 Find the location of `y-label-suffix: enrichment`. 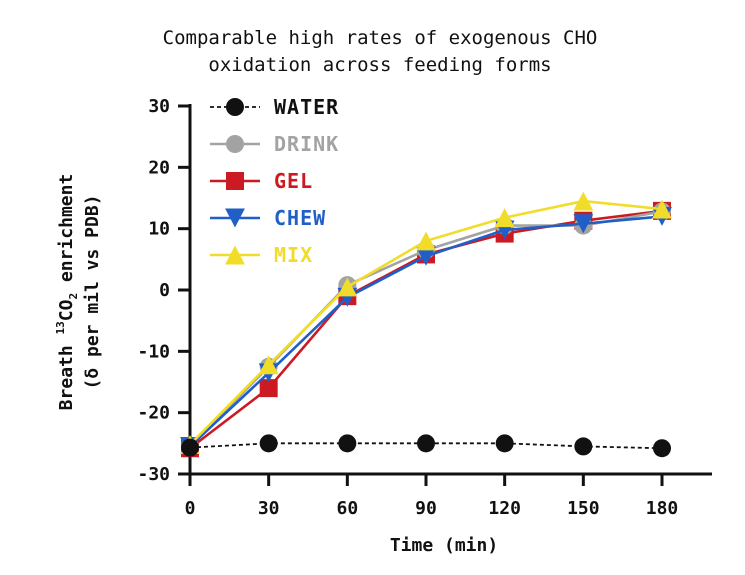

y-label-suffix: enrichment is located at coordinates (66, 233).